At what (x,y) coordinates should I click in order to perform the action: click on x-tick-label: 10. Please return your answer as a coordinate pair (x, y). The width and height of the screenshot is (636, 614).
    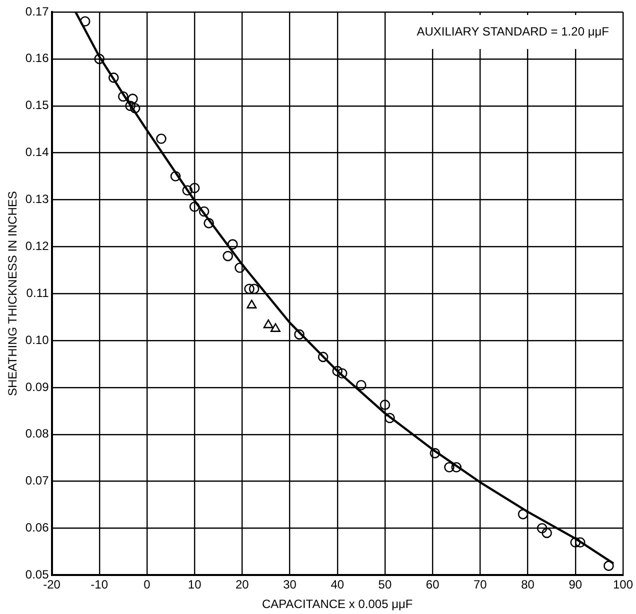
    Looking at the image, I should click on (195, 585).